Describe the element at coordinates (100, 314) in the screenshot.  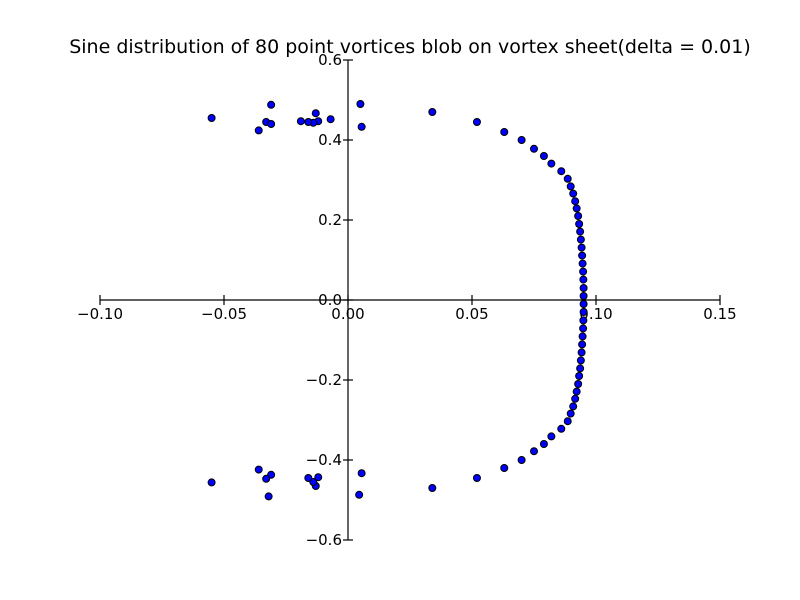
I see `x-tick-label: −0.10` at that location.